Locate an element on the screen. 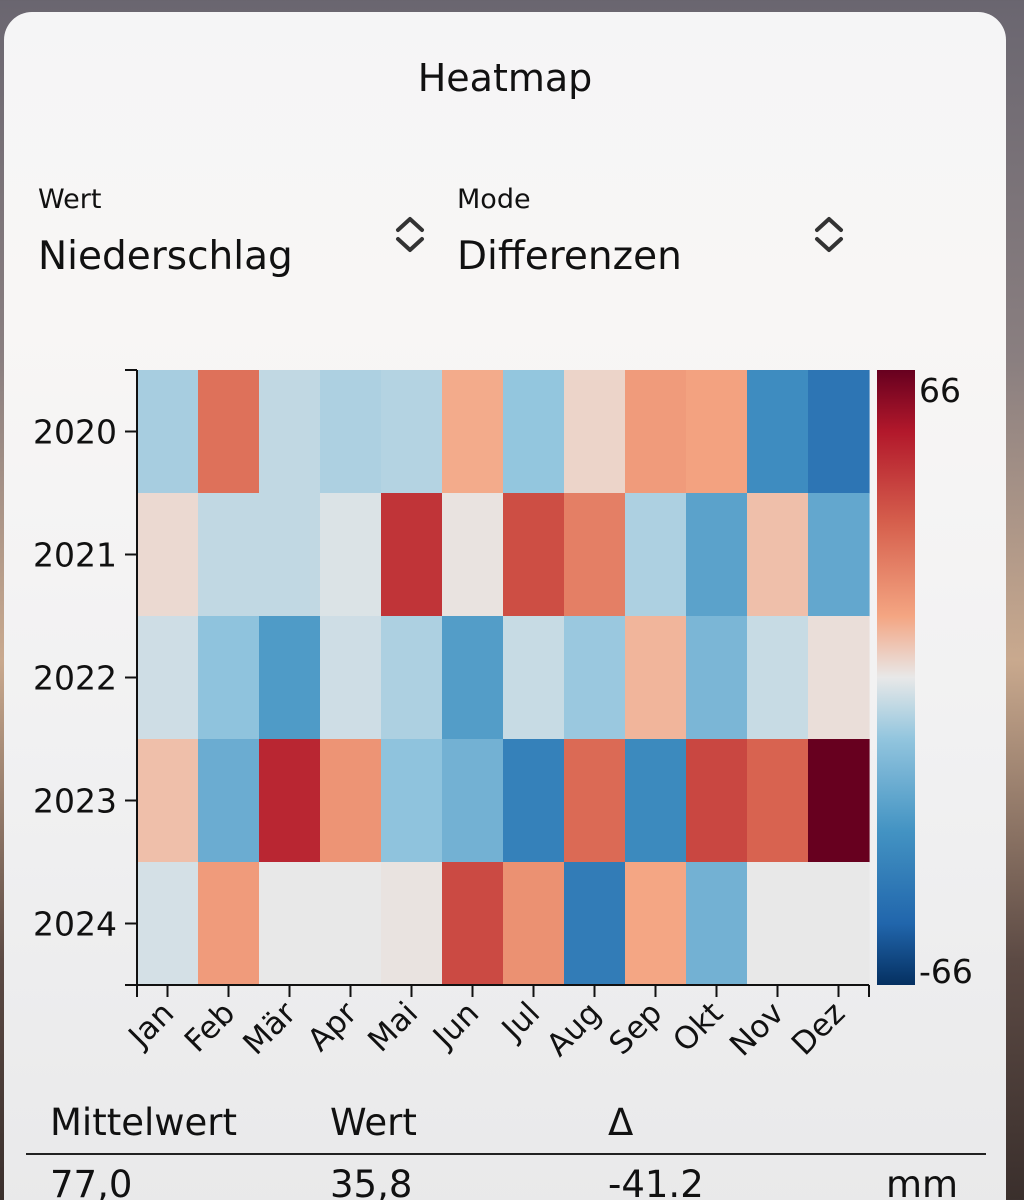 This screenshot has height=1200, width=1024. colorbar-min-label: -66 is located at coordinates (946, 971).